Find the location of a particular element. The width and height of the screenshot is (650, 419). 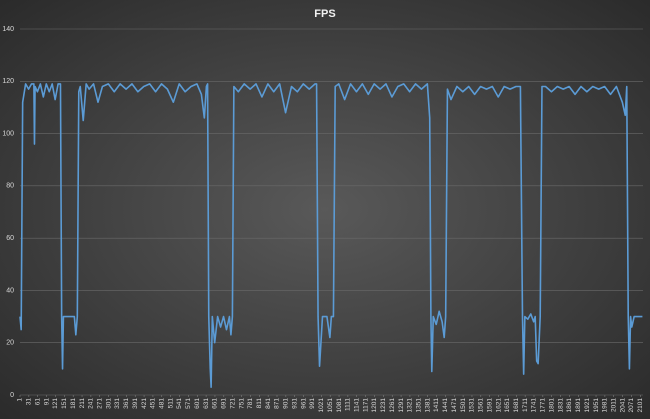

x-tick-label: 2011 is located at coordinates (613, 405).